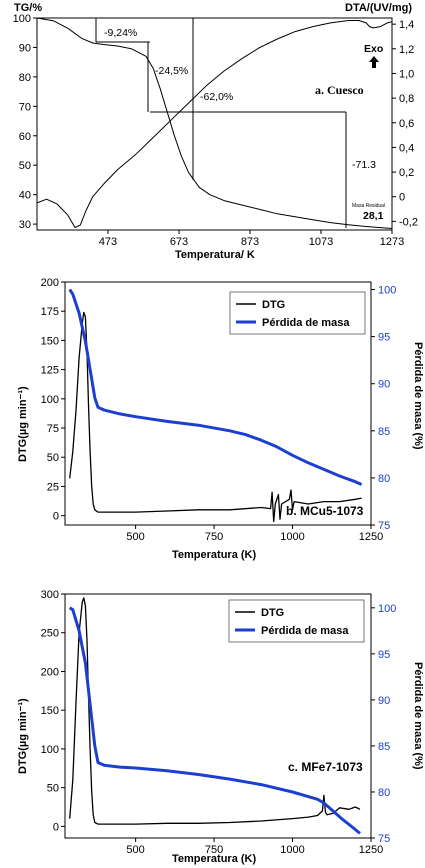 The image size is (425, 868). Describe the element at coordinates (368, 206) in the screenshot. I see `annotation-residual-mass: Masa Residual` at that location.